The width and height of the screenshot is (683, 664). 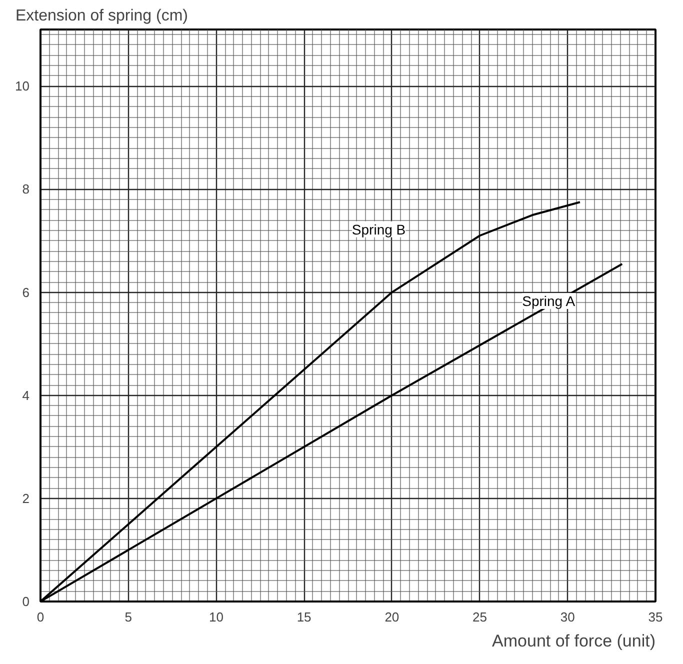 What do you see at coordinates (26, 292) in the screenshot?
I see `y-tick-label: 6` at bounding box center [26, 292].